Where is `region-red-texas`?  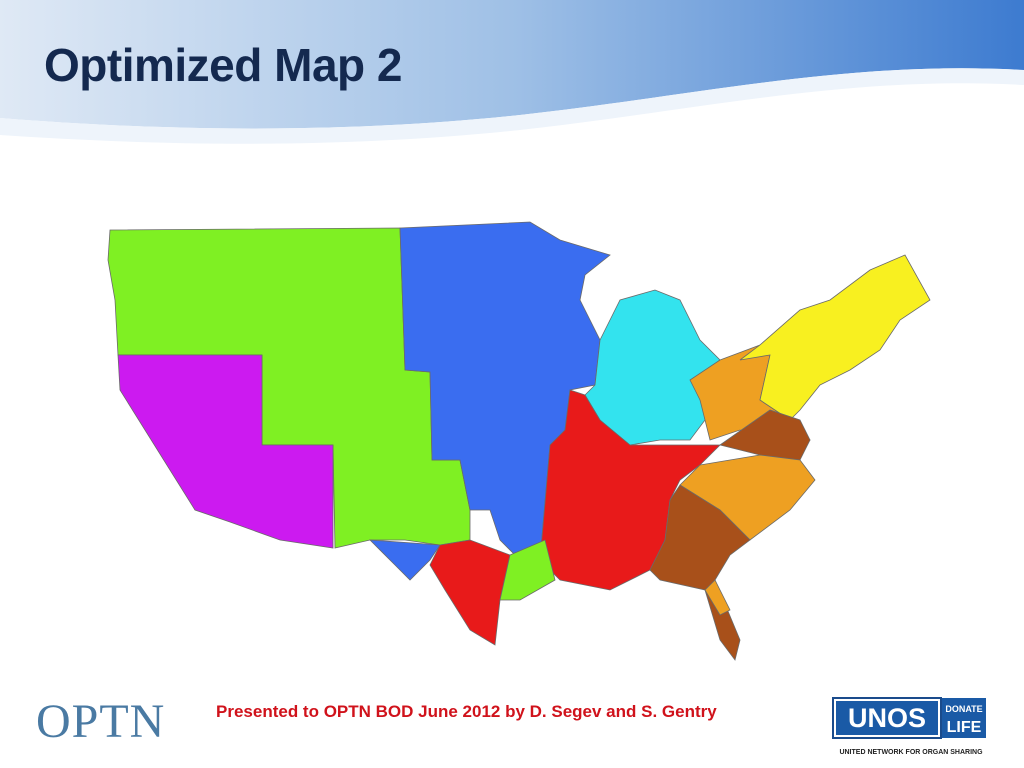 region-red-texas is located at coordinates (470, 592).